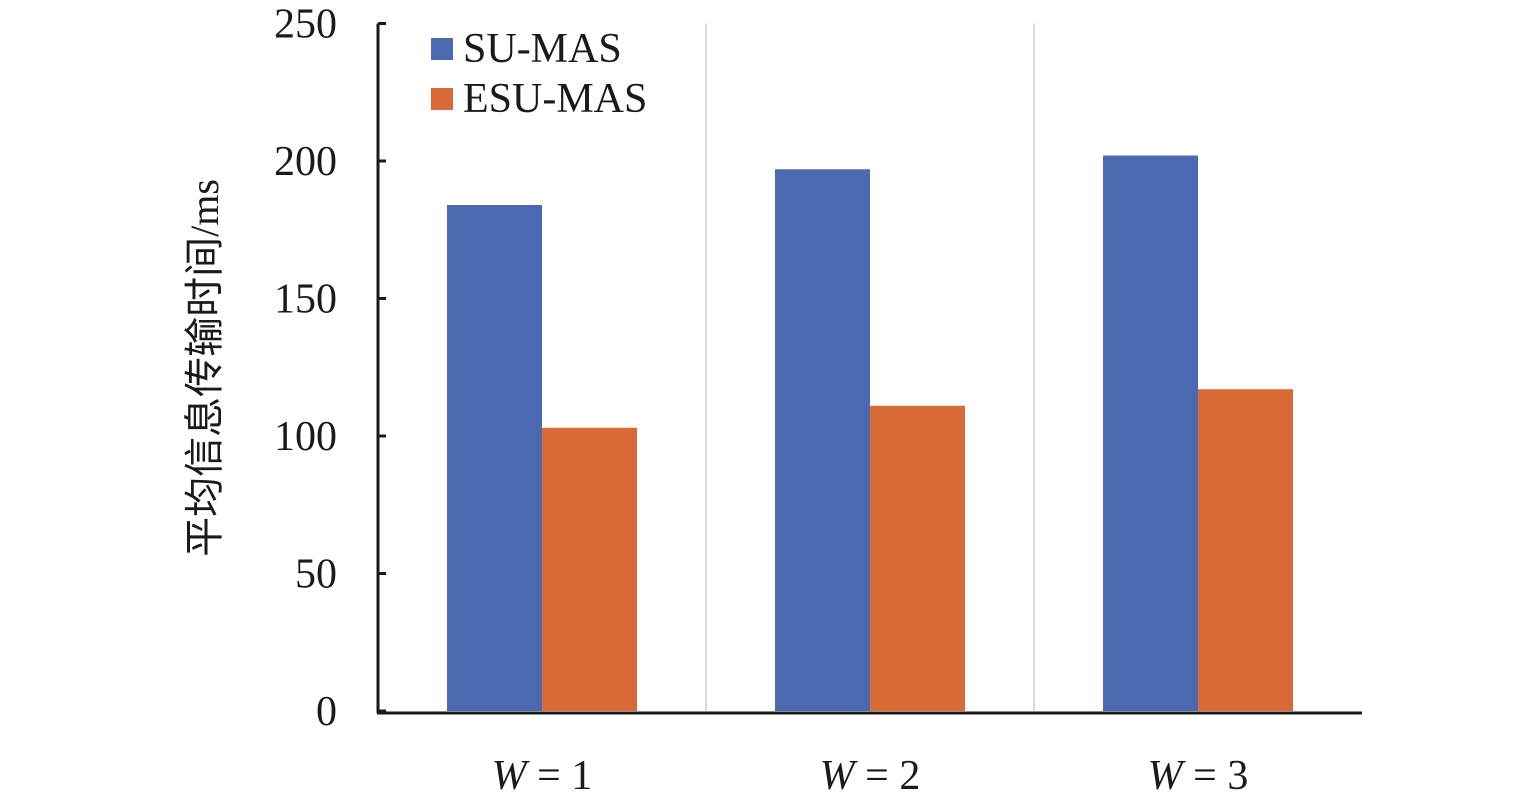  What do you see at coordinates (870, 776) in the screenshot?
I see `x-tick-label: W = 2` at bounding box center [870, 776].